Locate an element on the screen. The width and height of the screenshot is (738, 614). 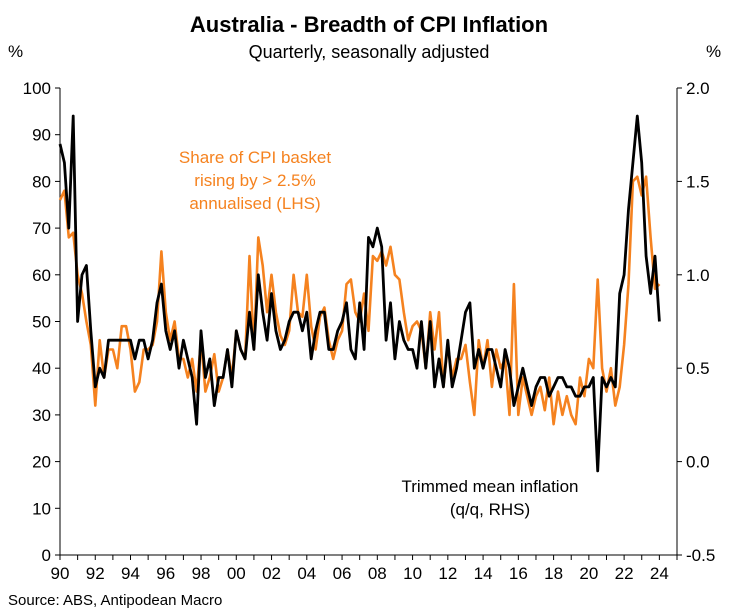
x-tick-label: 98 is located at coordinates (201, 573).